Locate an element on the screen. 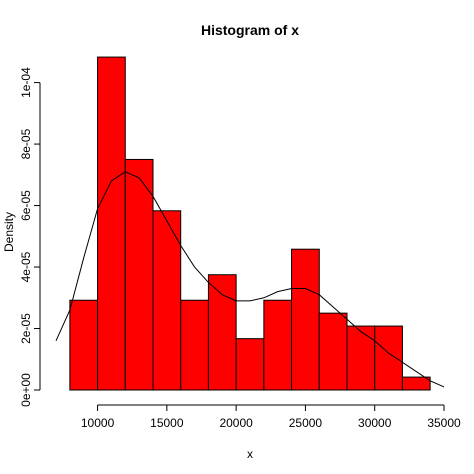  y-tick-label-2: 2e-05 is located at coordinates (26, 328).